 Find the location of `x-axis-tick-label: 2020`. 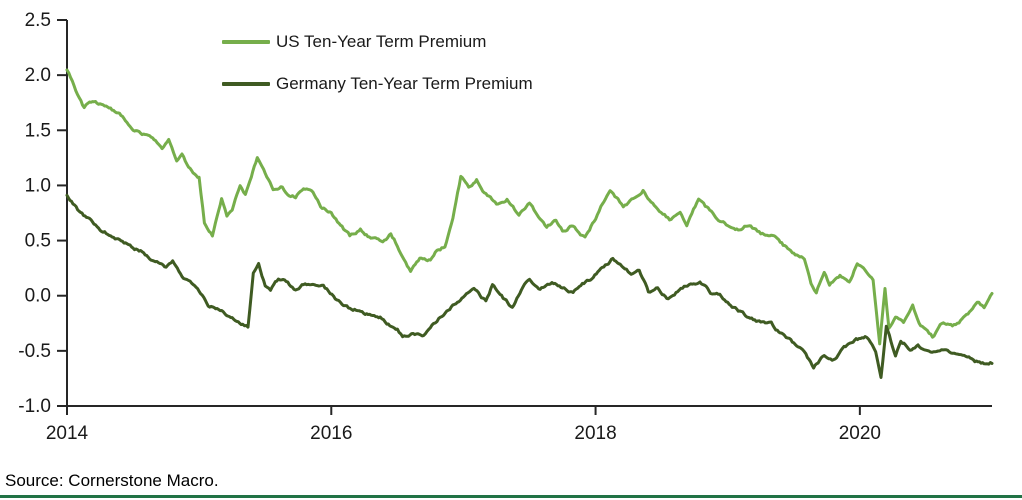

x-axis-tick-label: 2020 is located at coordinates (860, 433).